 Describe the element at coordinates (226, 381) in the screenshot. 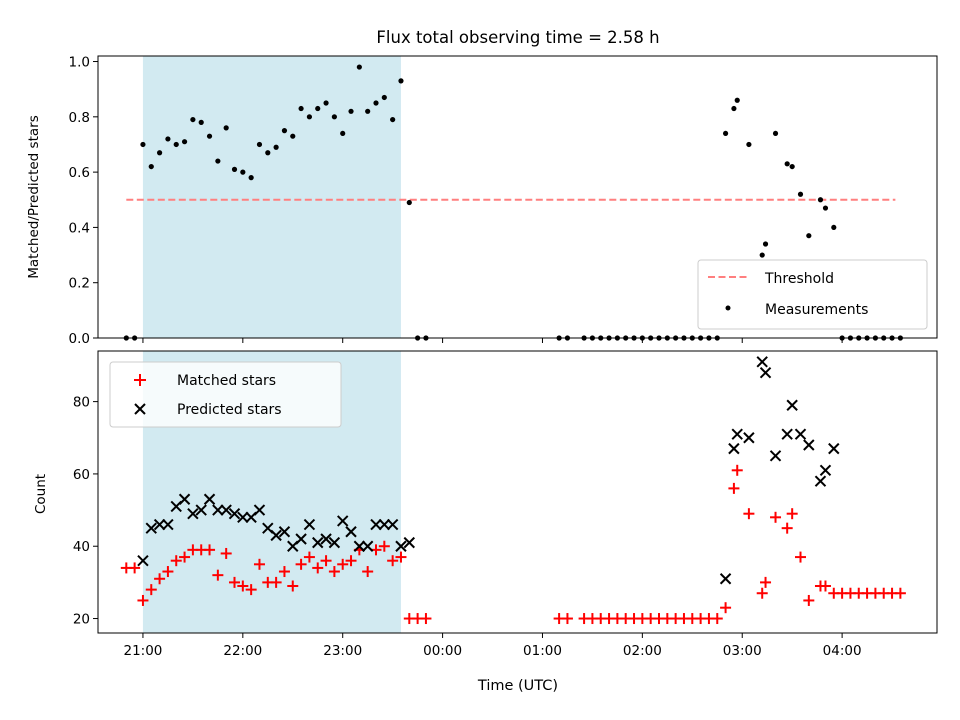

I see `matched-legend-label: Matched stars` at that location.